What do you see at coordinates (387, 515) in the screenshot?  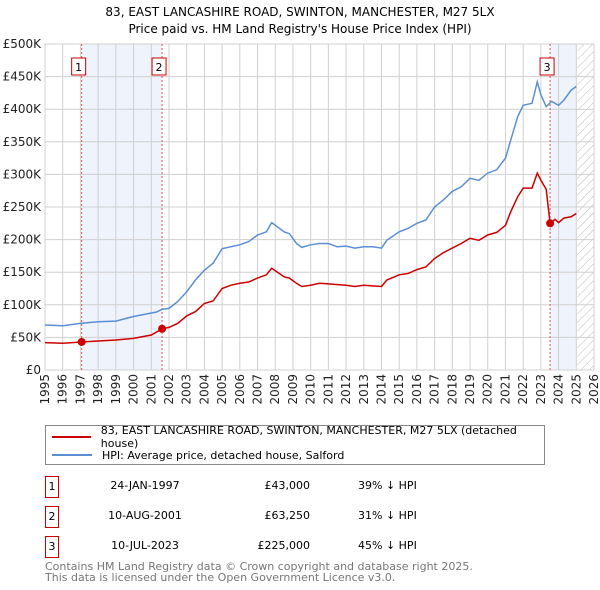 I see `transaction-hpi: 31% ↓ HPI` at bounding box center [387, 515].